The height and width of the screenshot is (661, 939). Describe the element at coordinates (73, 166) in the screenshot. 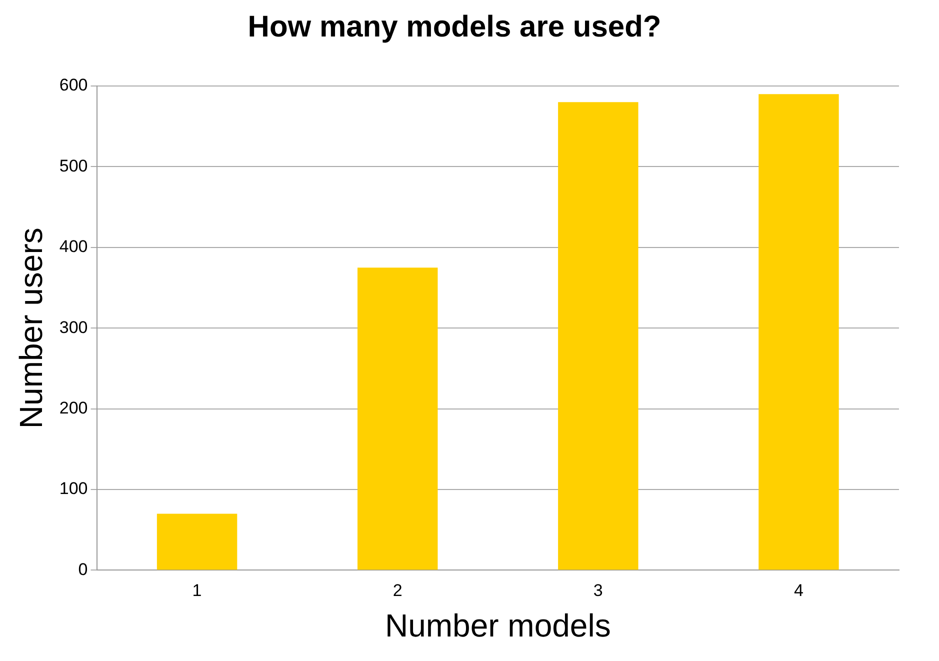

I see `y-tick-label: 500` at that location.